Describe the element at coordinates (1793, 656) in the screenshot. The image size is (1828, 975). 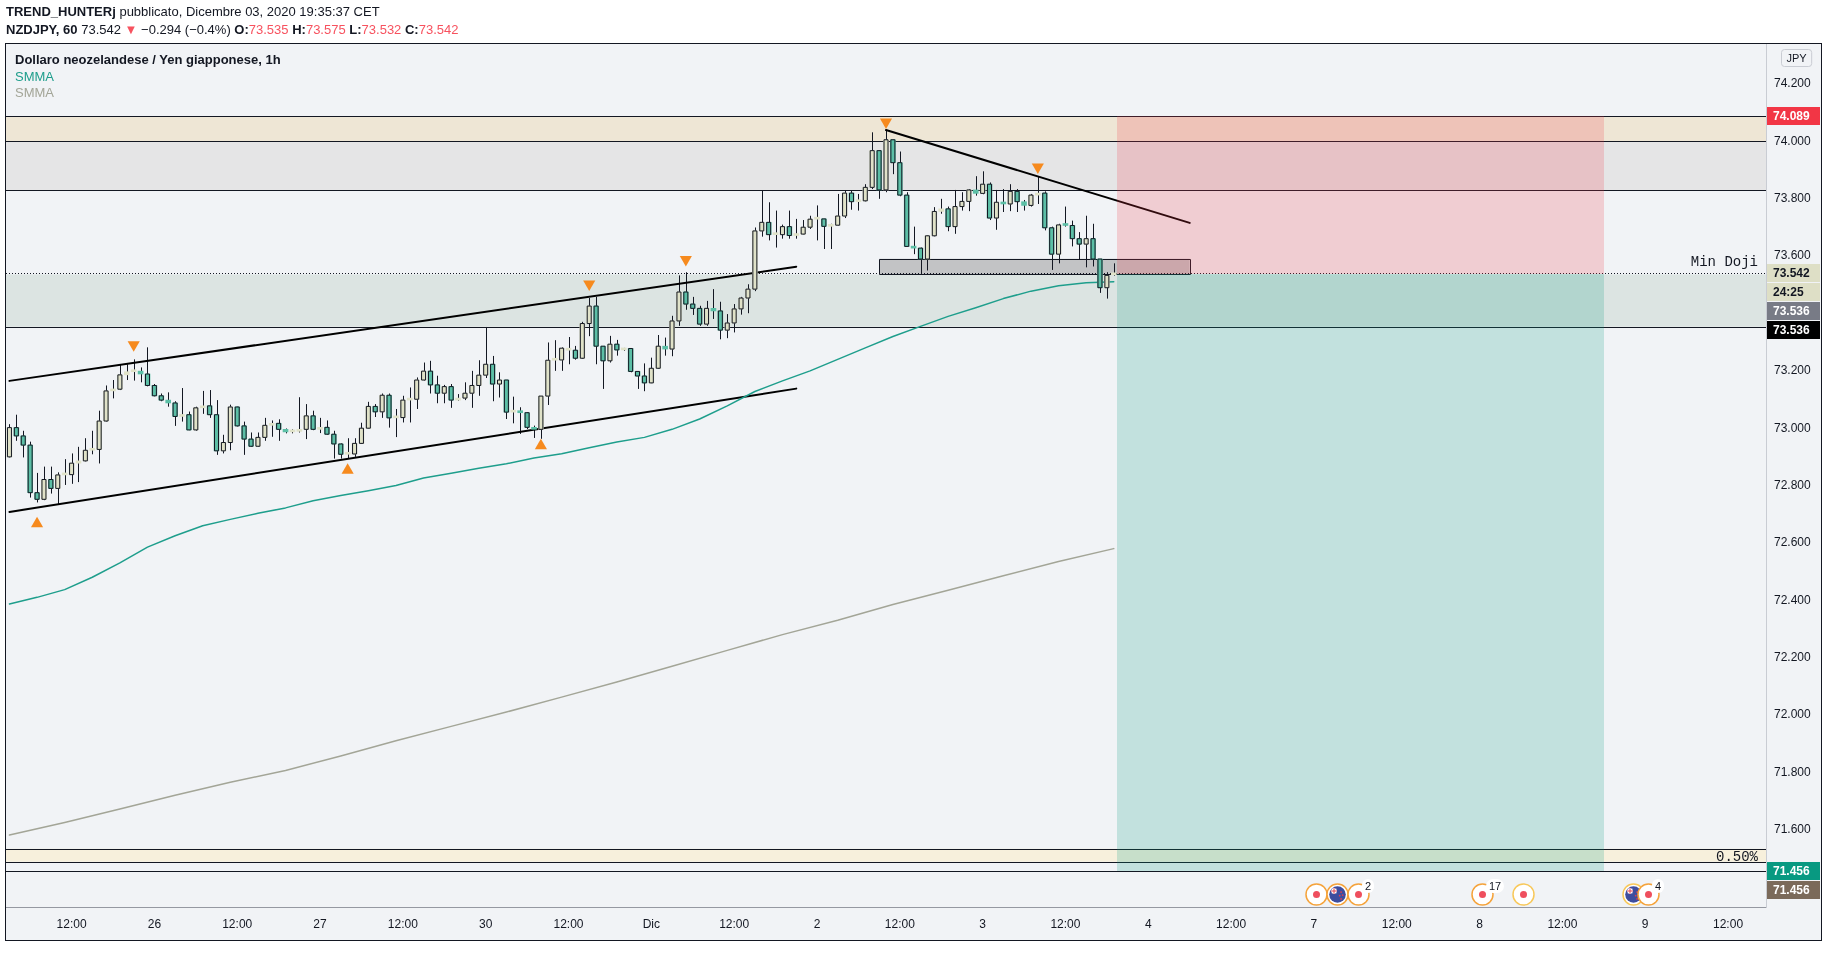
I see `y-tick-label: 72.200` at that location.